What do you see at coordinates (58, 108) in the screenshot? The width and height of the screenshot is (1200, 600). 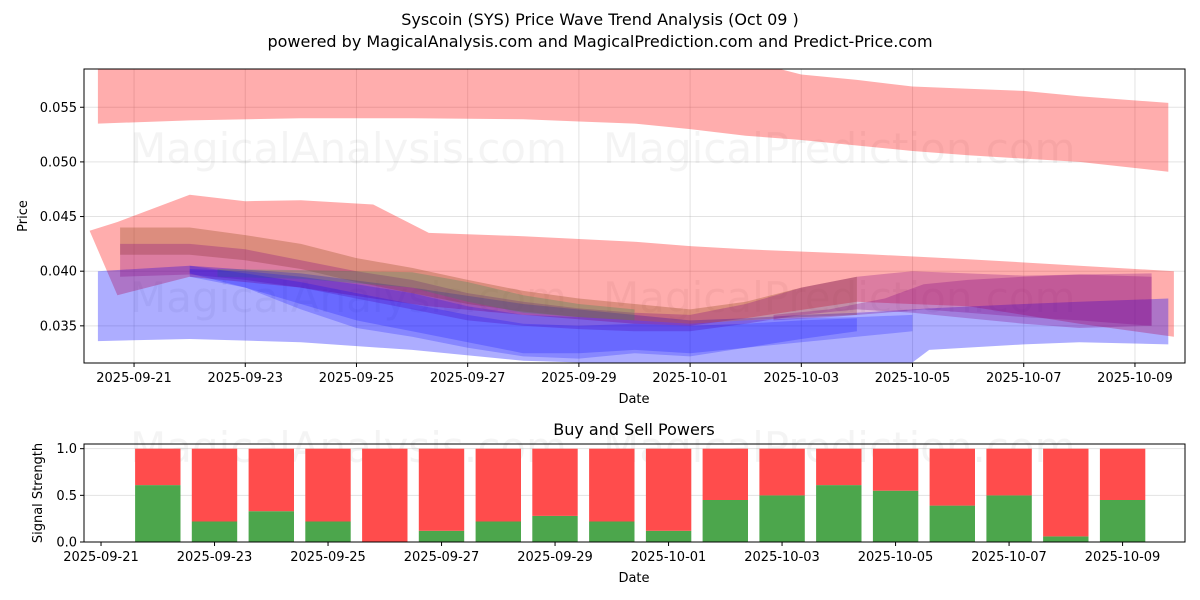 I see `price-y-tick-label: 0.055` at bounding box center [58, 108].